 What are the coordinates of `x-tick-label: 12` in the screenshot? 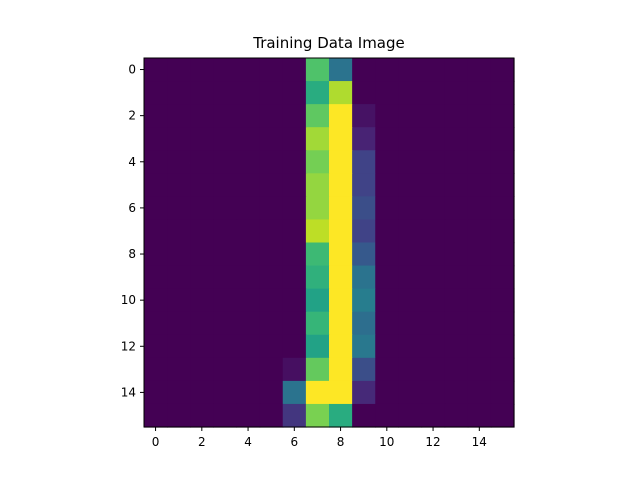 It's located at (432, 442).